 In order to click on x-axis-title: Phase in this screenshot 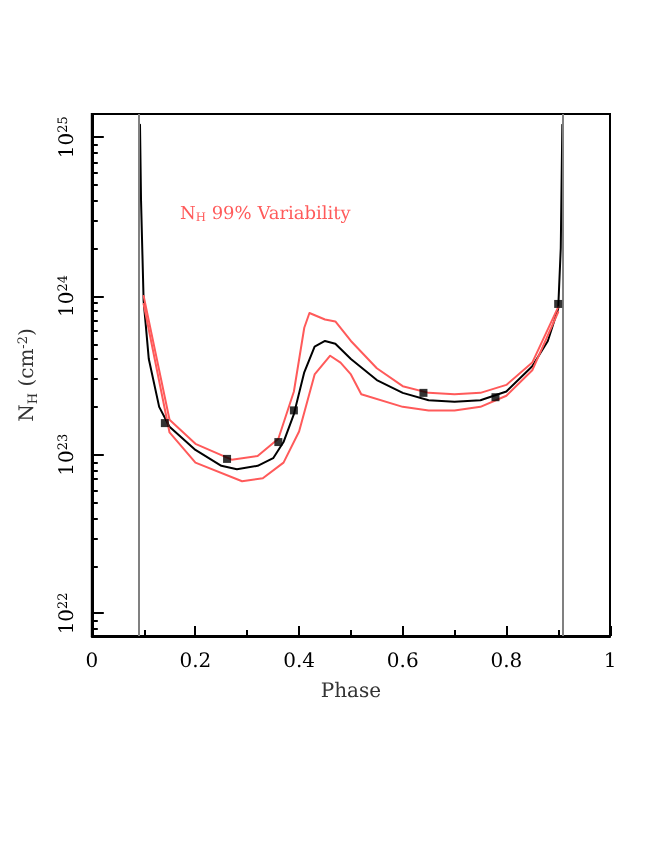, I will do `click(351, 691)`.